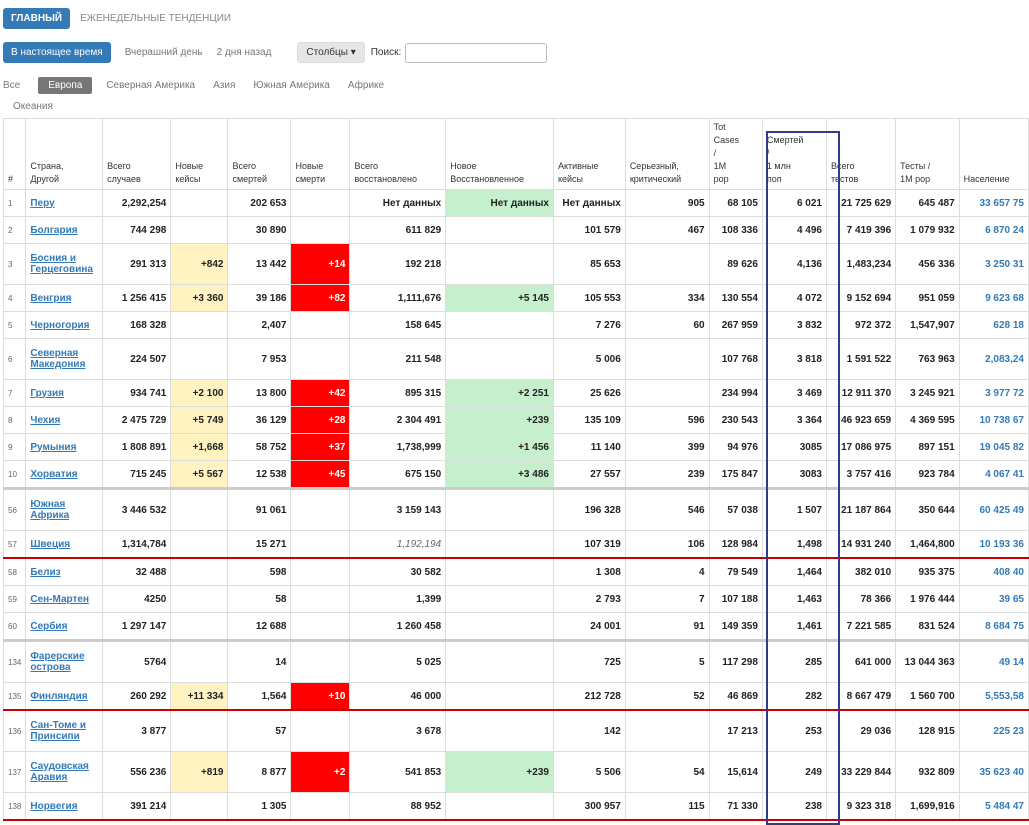 This screenshot has height=825, width=1029. Describe the element at coordinates (37, 18) in the screenshot. I see `main-tab: ГЛАВНЫЙ` at that location.